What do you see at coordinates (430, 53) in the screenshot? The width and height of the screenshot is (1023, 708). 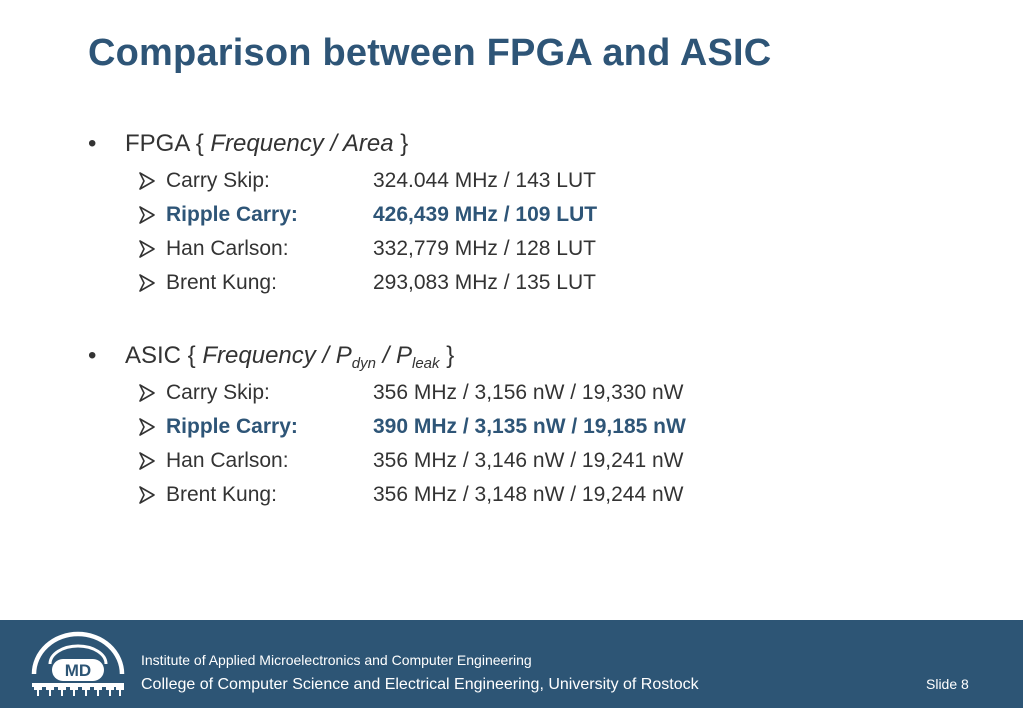 I see `slide-title: Comparison between FPGA and ASIC` at bounding box center [430, 53].